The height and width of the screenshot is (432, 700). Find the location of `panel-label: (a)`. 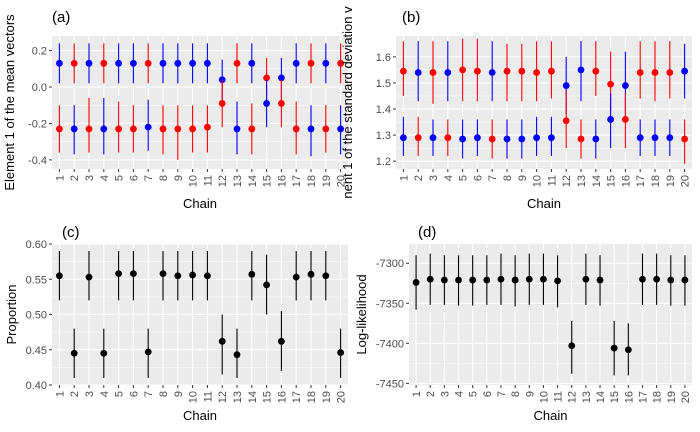

panel-label: (a) is located at coordinates (61, 17).